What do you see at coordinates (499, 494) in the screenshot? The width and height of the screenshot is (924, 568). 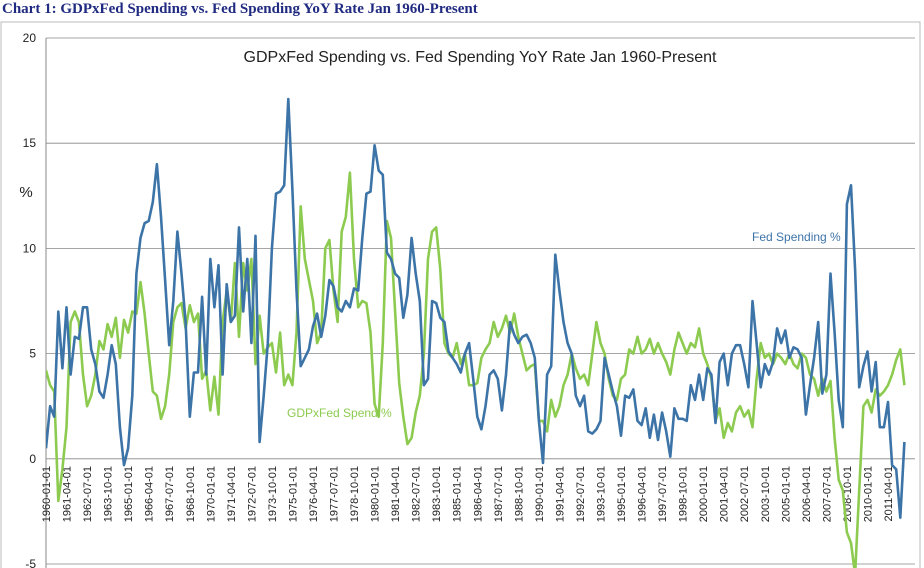 I see `x-tick-label: 1987-07-01` at bounding box center [499, 494].